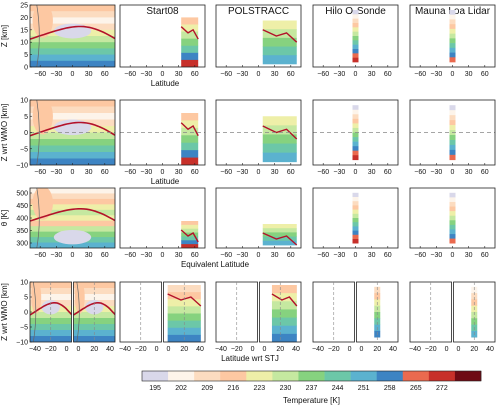 This screenshot has width=500, height=409. I want to click on panel: −40 −20 0 0 20 40 −10 −5 0 5 10, so click(66, 316).